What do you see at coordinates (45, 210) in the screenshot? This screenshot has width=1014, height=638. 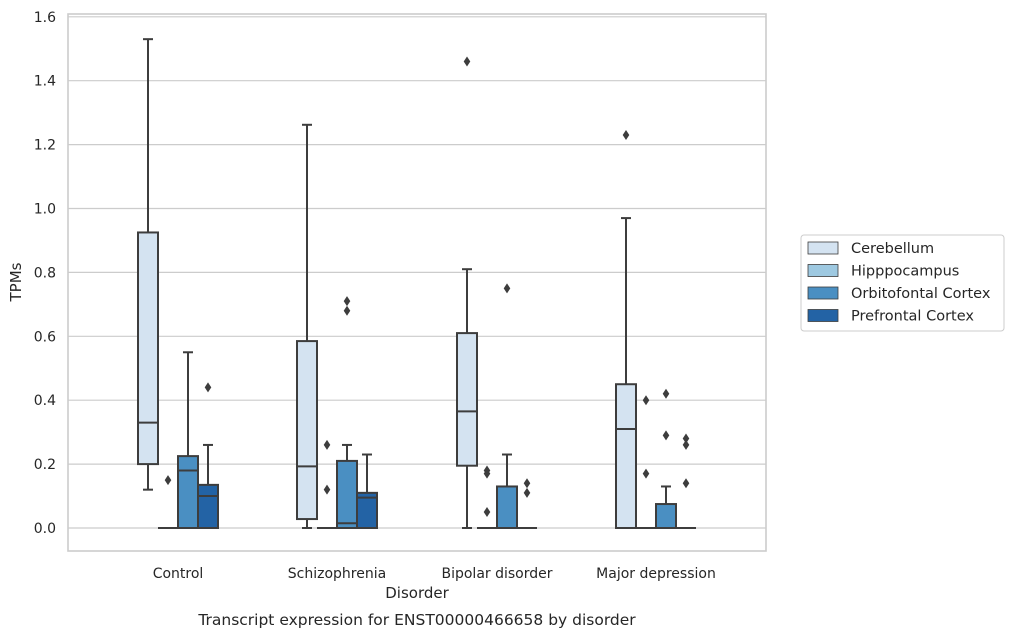 I see `y-tick-label: 1.0` at bounding box center [45, 210].